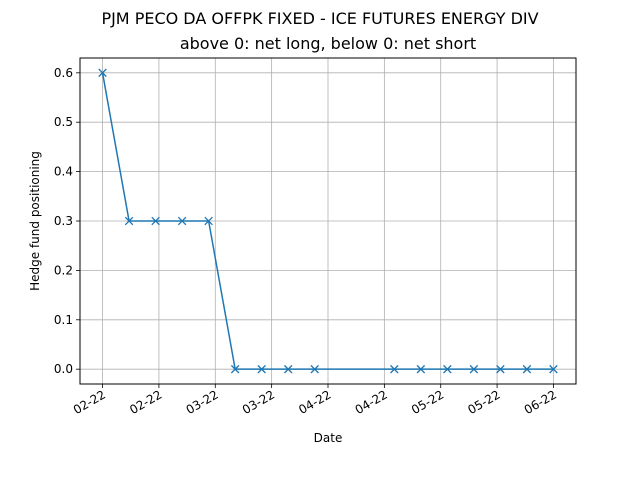  What do you see at coordinates (63, 122) in the screenshot?
I see `y-tick-label: 0.5` at bounding box center [63, 122].